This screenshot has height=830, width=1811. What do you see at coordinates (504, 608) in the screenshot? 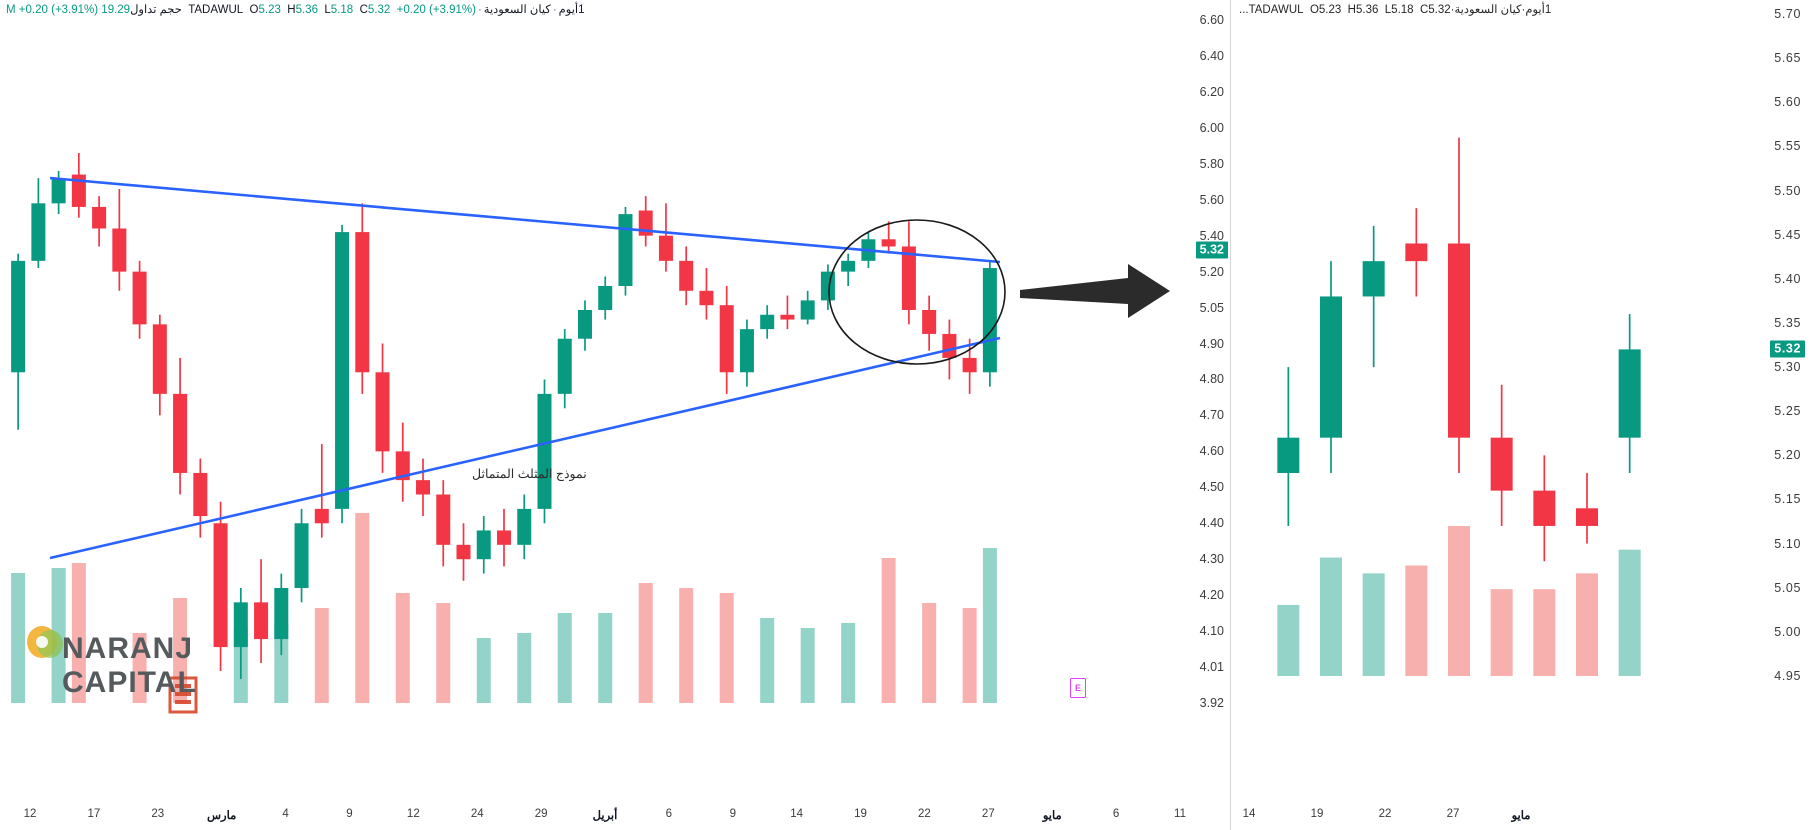
I see `volume-bars-group` at bounding box center [504, 608].